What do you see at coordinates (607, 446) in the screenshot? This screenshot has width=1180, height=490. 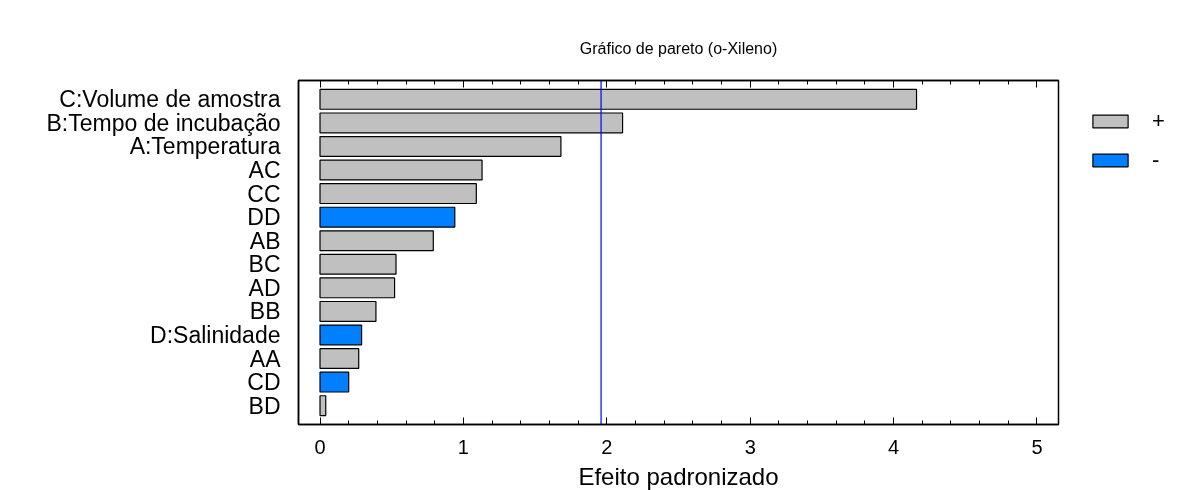 I see `x-tick-label: 2` at bounding box center [607, 446].